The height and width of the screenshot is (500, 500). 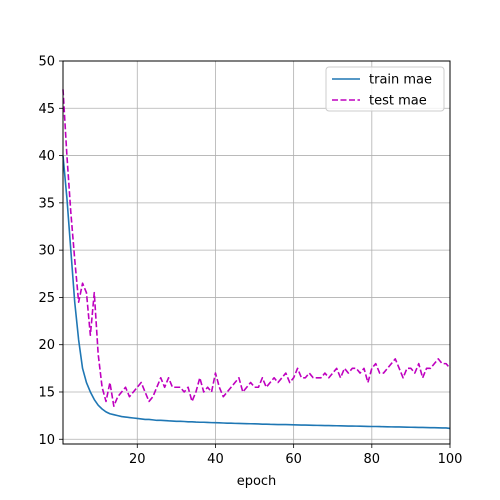 What do you see at coordinates (257, 481) in the screenshot?
I see `x-axis-label: epoch` at bounding box center [257, 481].